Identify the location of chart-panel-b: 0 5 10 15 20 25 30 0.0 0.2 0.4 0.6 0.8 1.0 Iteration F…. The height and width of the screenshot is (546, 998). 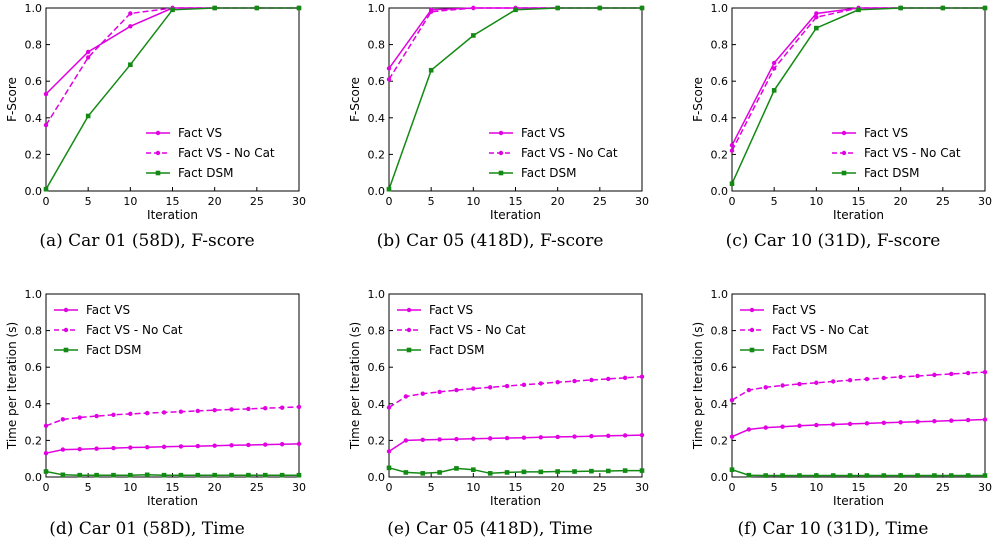
(498, 112).